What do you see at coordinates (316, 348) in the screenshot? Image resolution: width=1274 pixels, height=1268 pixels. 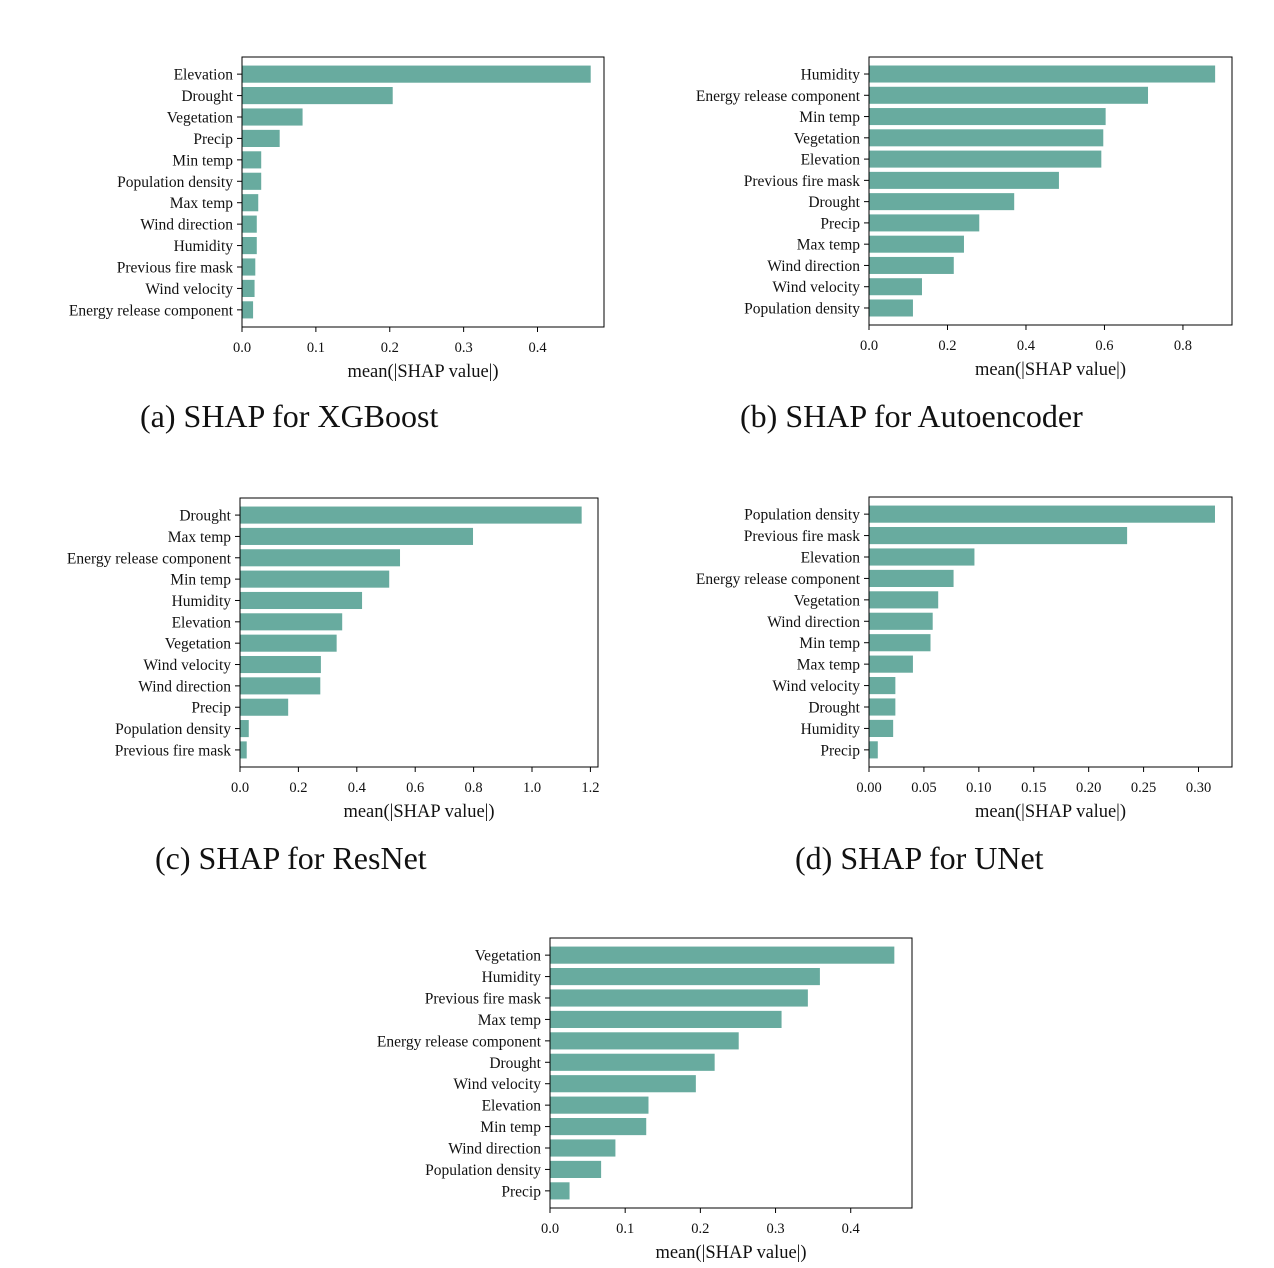 I see `x-tick-label: 0.1` at bounding box center [316, 348].